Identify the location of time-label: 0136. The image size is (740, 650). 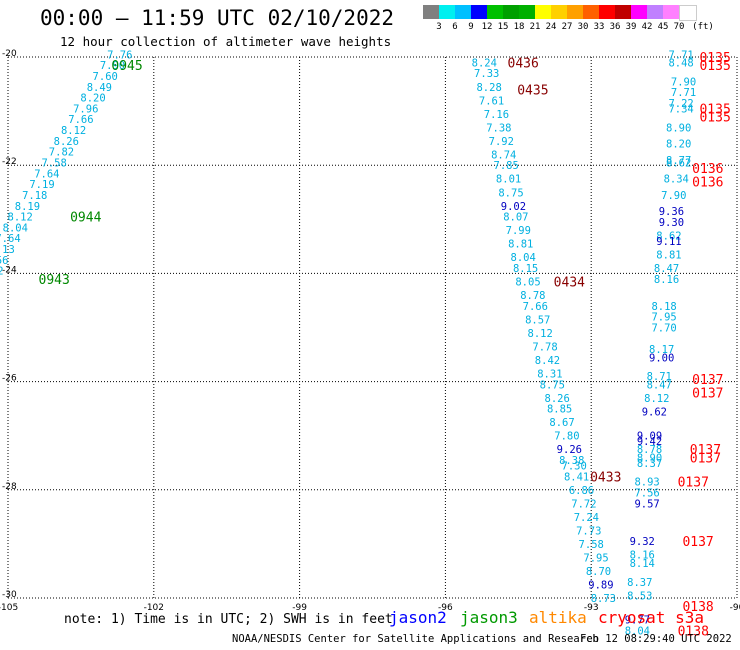
(707, 182).